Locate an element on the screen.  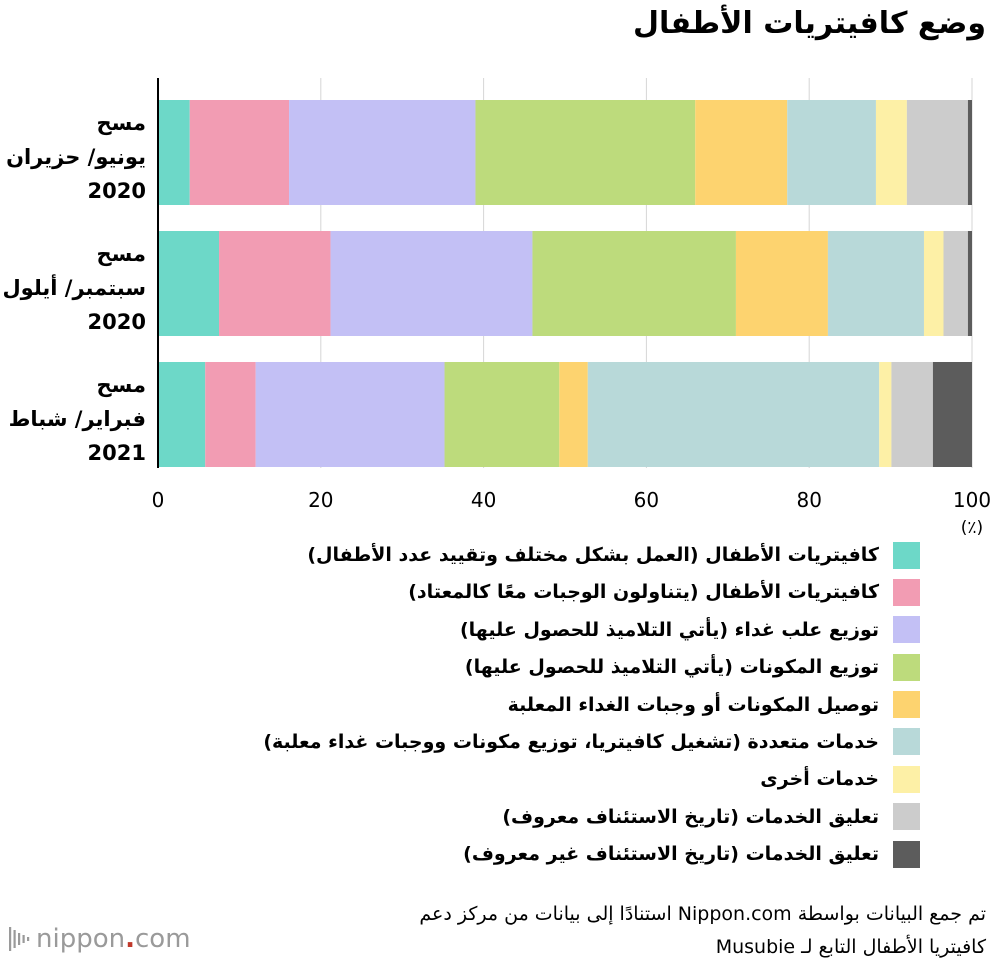
x-tick-label: 100 is located at coordinates (972, 500).